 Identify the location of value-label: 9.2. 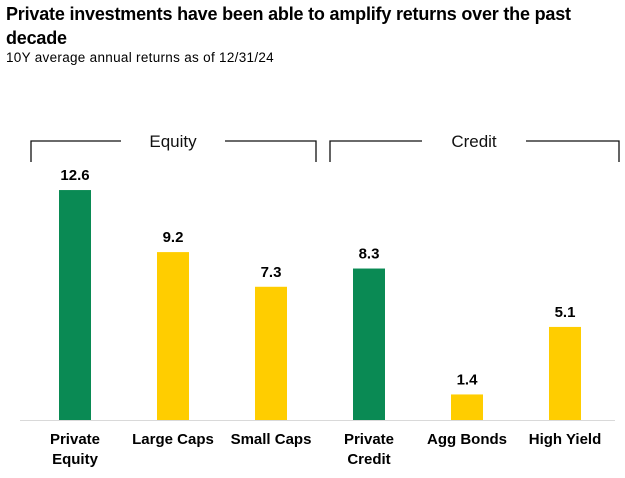
(173, 237).